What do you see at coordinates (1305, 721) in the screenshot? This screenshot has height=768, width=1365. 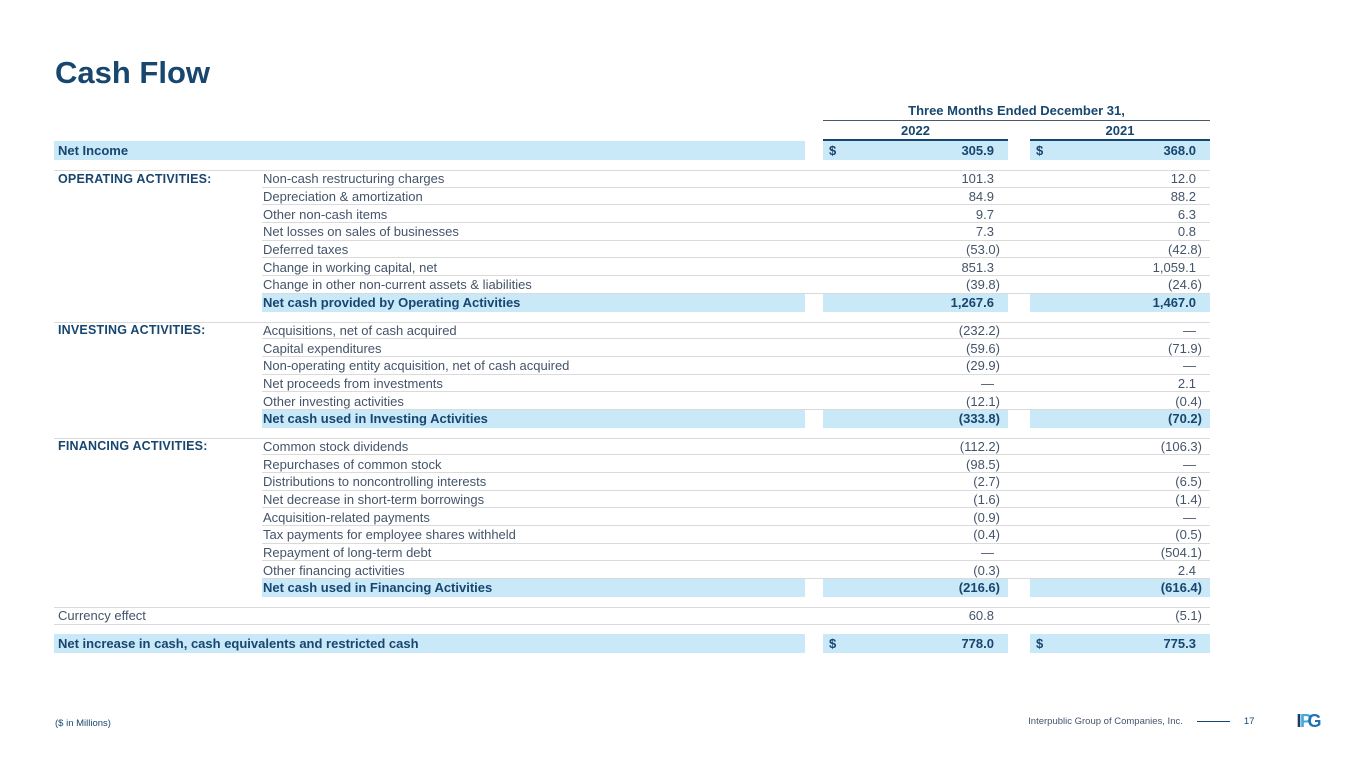 I see `logo-letter-p: P` at bounding box center [1305, 721].